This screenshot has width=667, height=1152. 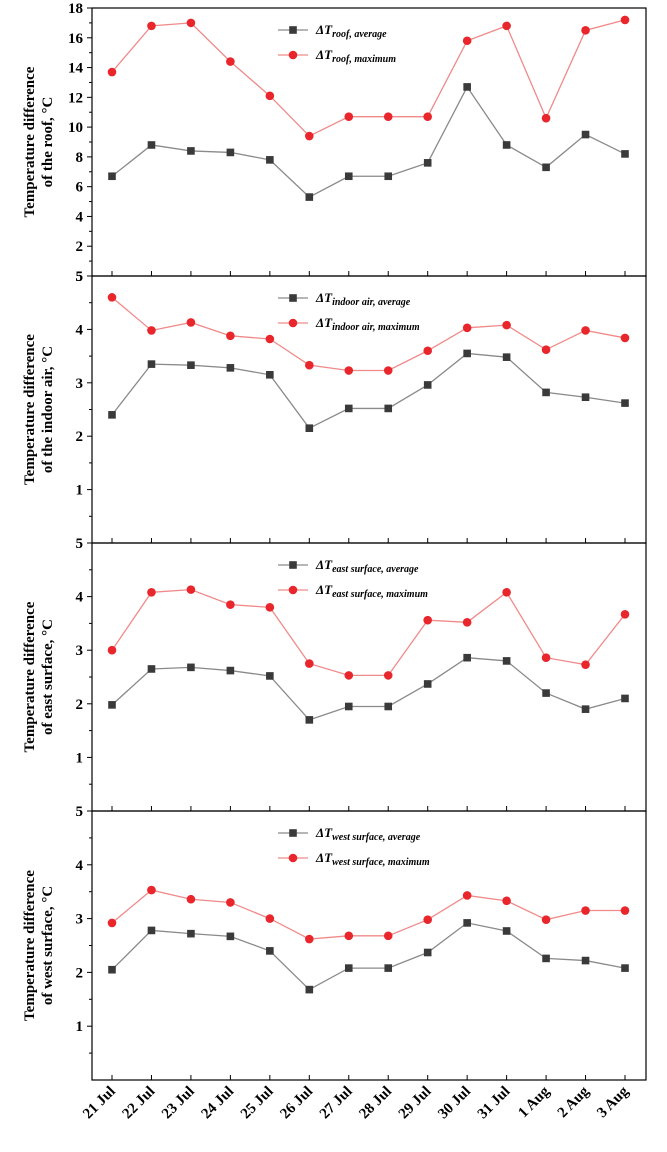 What do you see at coordinates (80, 188) in the screenshot?
I see `y-tick-label: 6` at bounding box center [80, 188].